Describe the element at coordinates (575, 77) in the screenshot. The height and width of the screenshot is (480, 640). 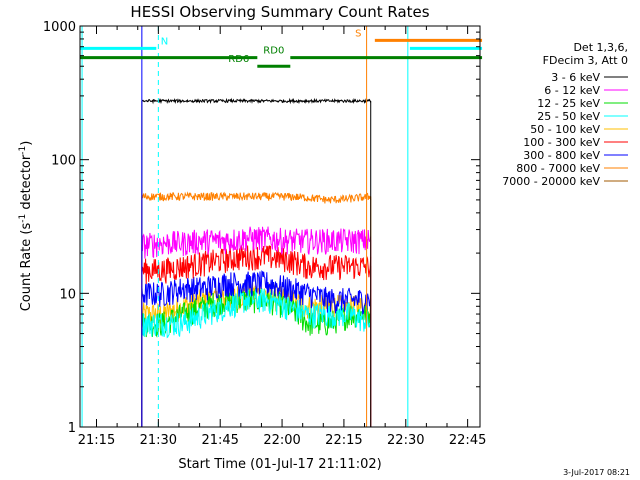
I see `legend-label-3-6-kev: 3 - 6 keV` at that location.